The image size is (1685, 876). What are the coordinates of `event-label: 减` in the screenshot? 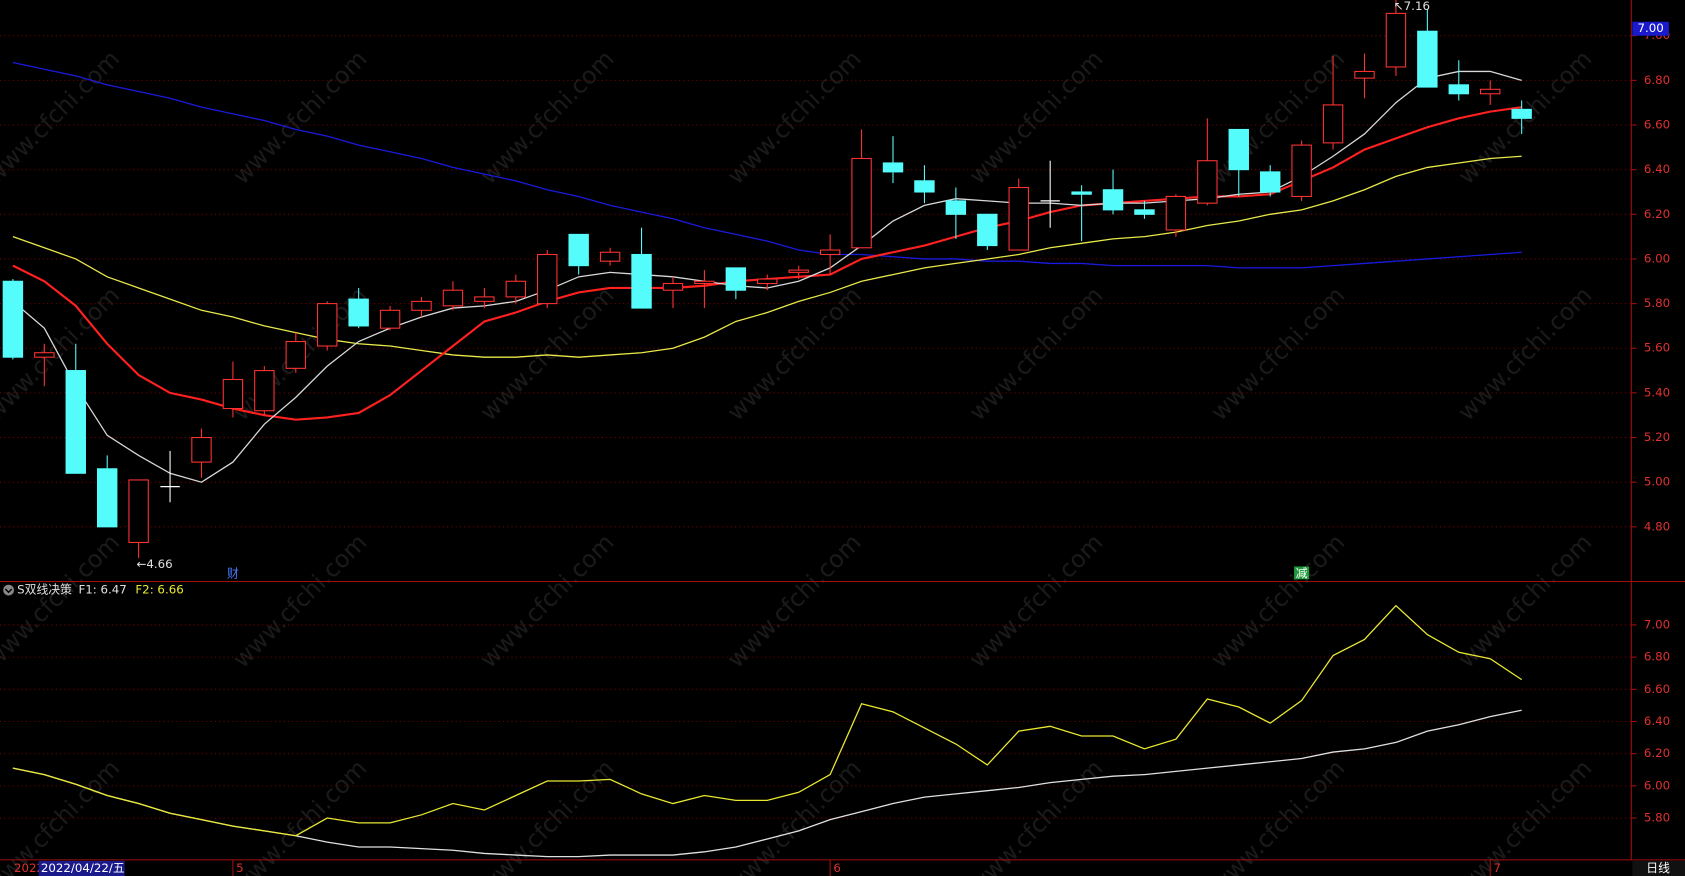 It's located at (1302, 573).